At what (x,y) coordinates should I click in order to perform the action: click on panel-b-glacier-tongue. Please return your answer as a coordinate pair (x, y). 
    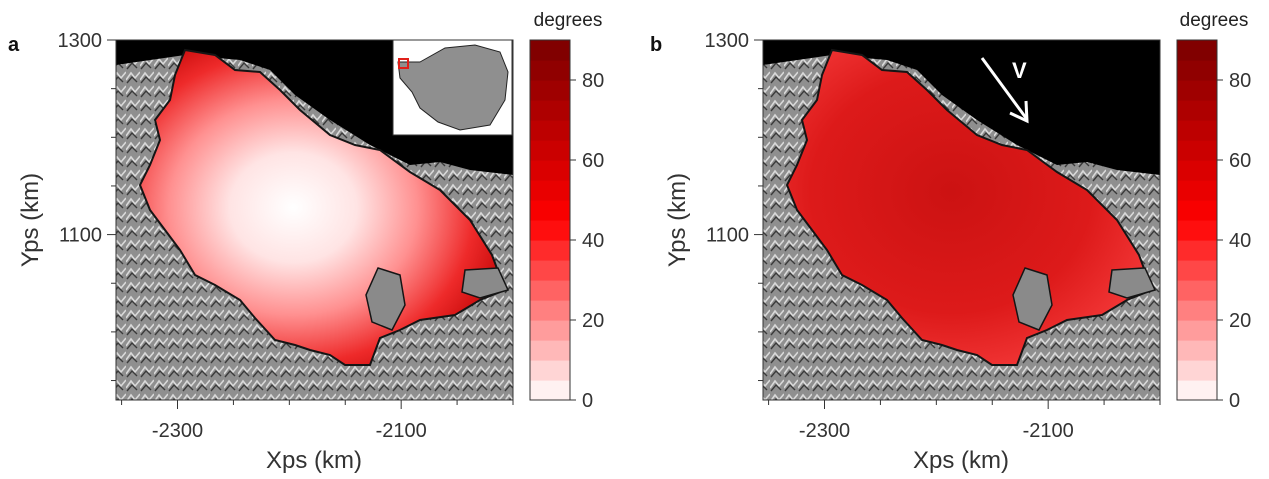
    Looking at the image, I should click on (1132, 283).